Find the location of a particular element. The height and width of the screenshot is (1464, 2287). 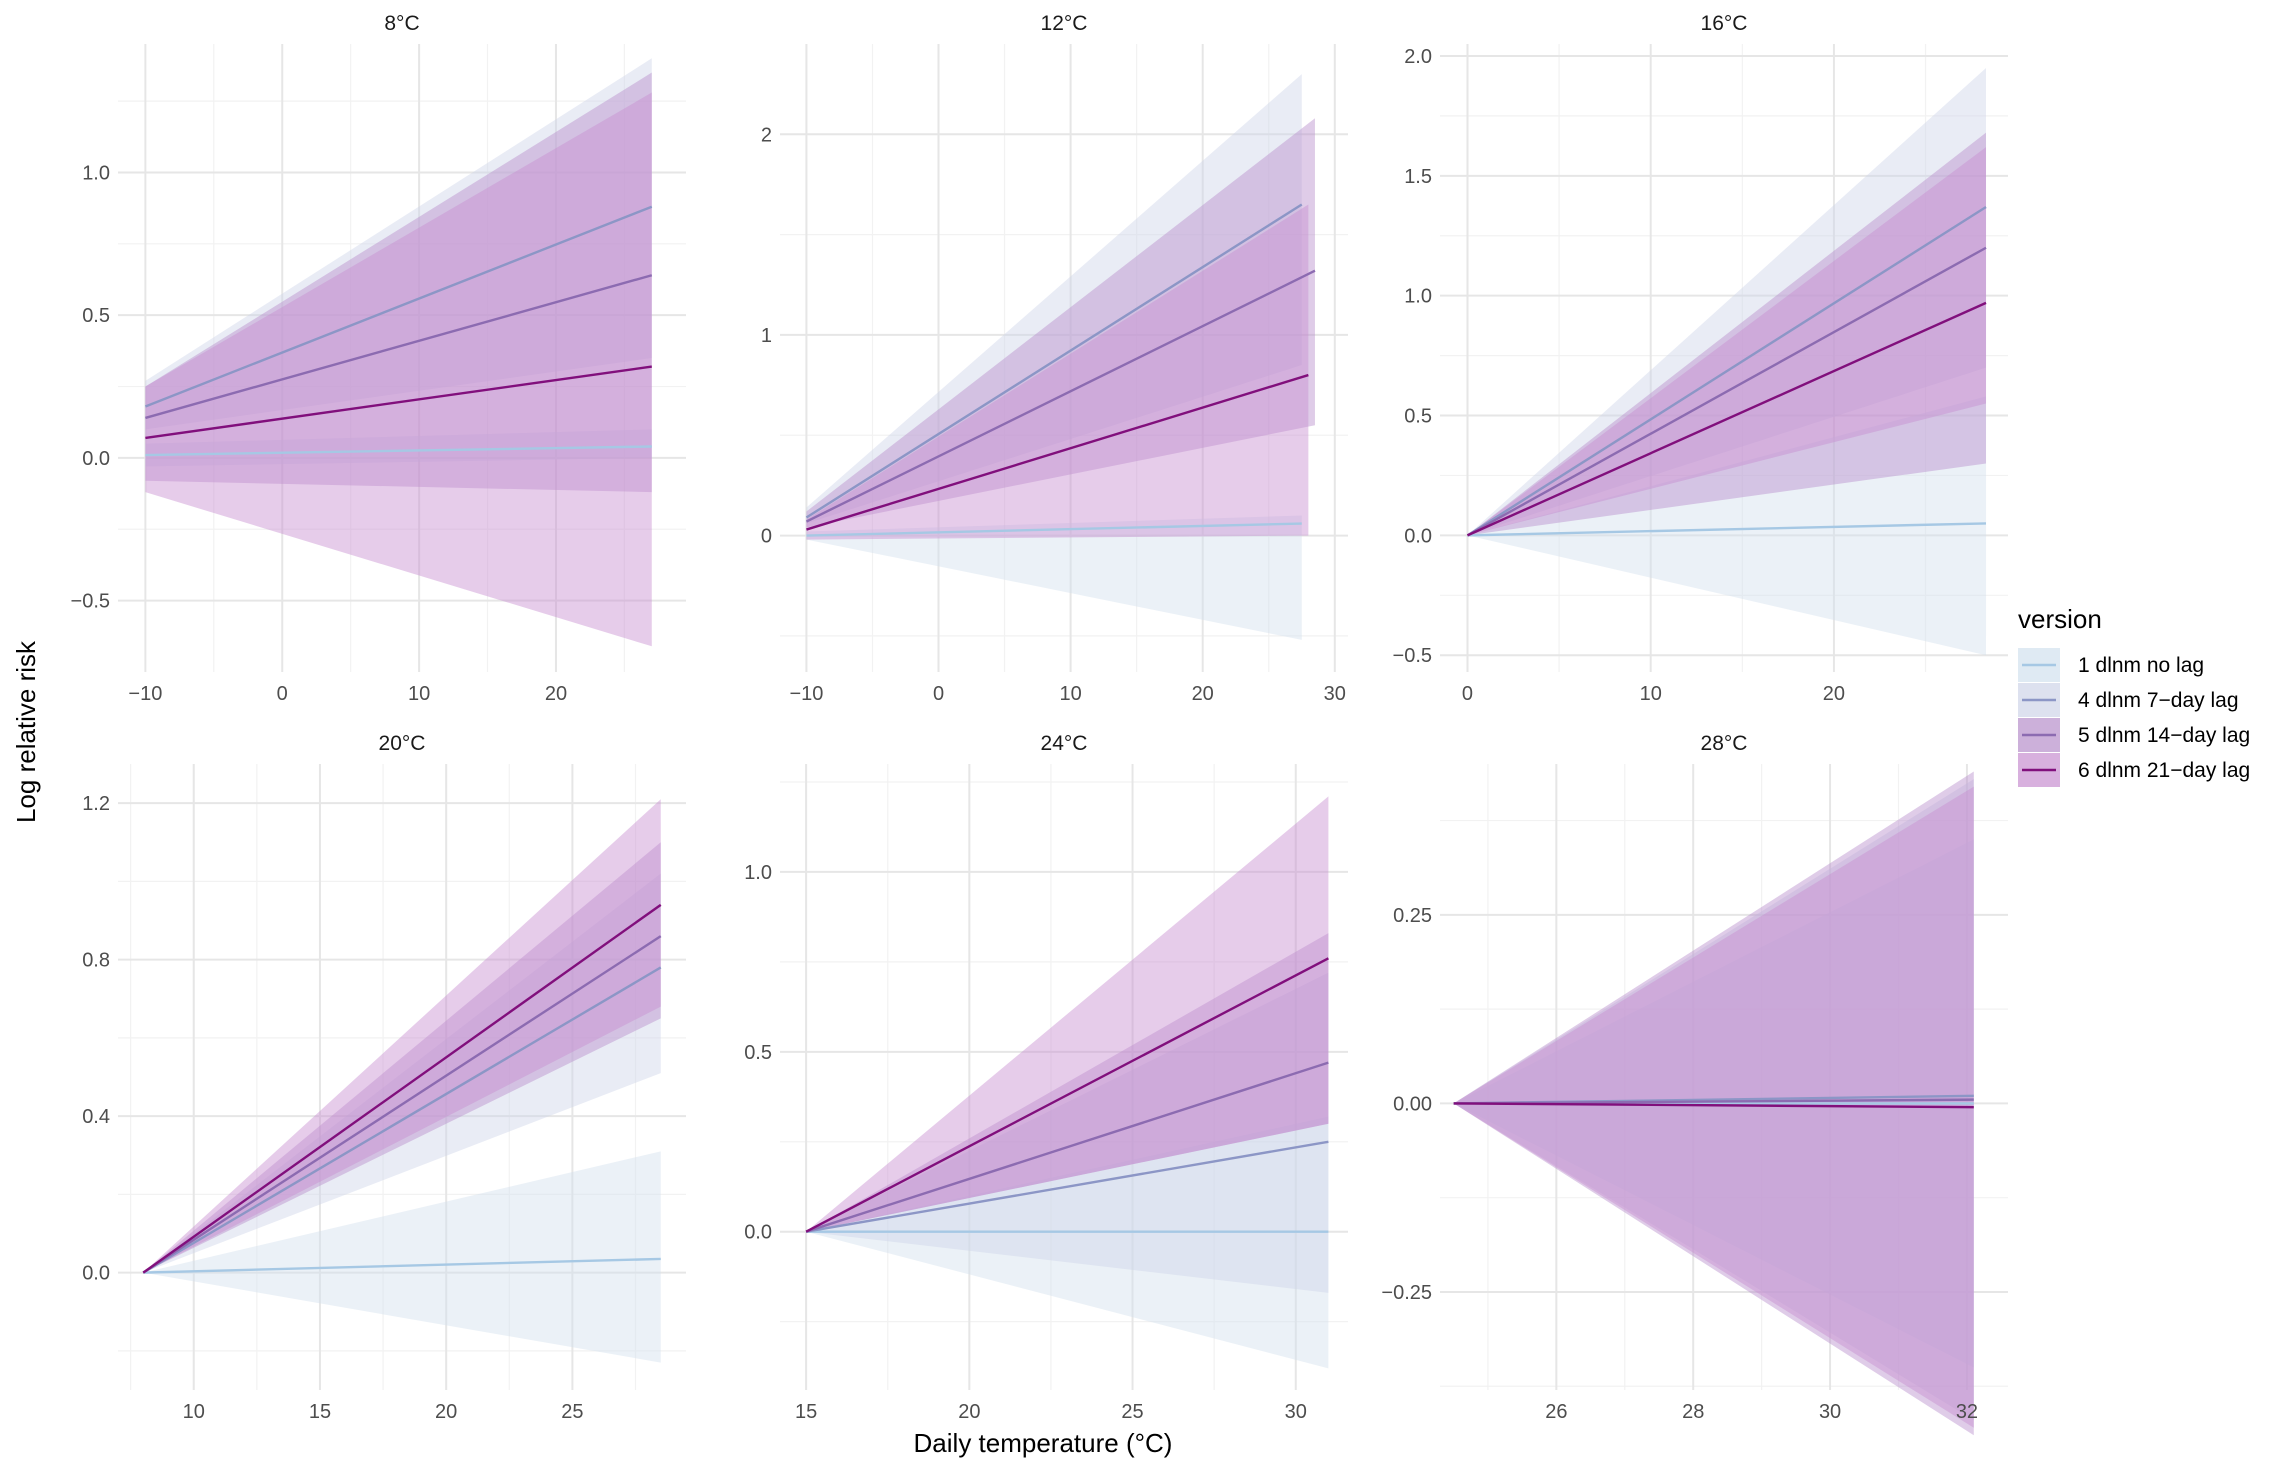

facet-panel: 15 20 25 30 0.0 0.5 1.0 24°C is located at coordinates (1046, 1077).